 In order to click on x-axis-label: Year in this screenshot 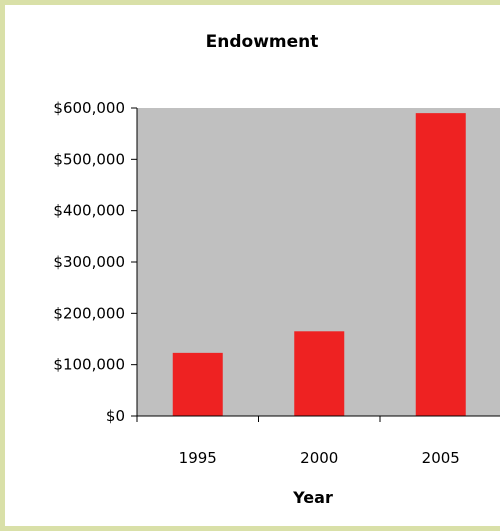, I will do `click(312, 497)`.